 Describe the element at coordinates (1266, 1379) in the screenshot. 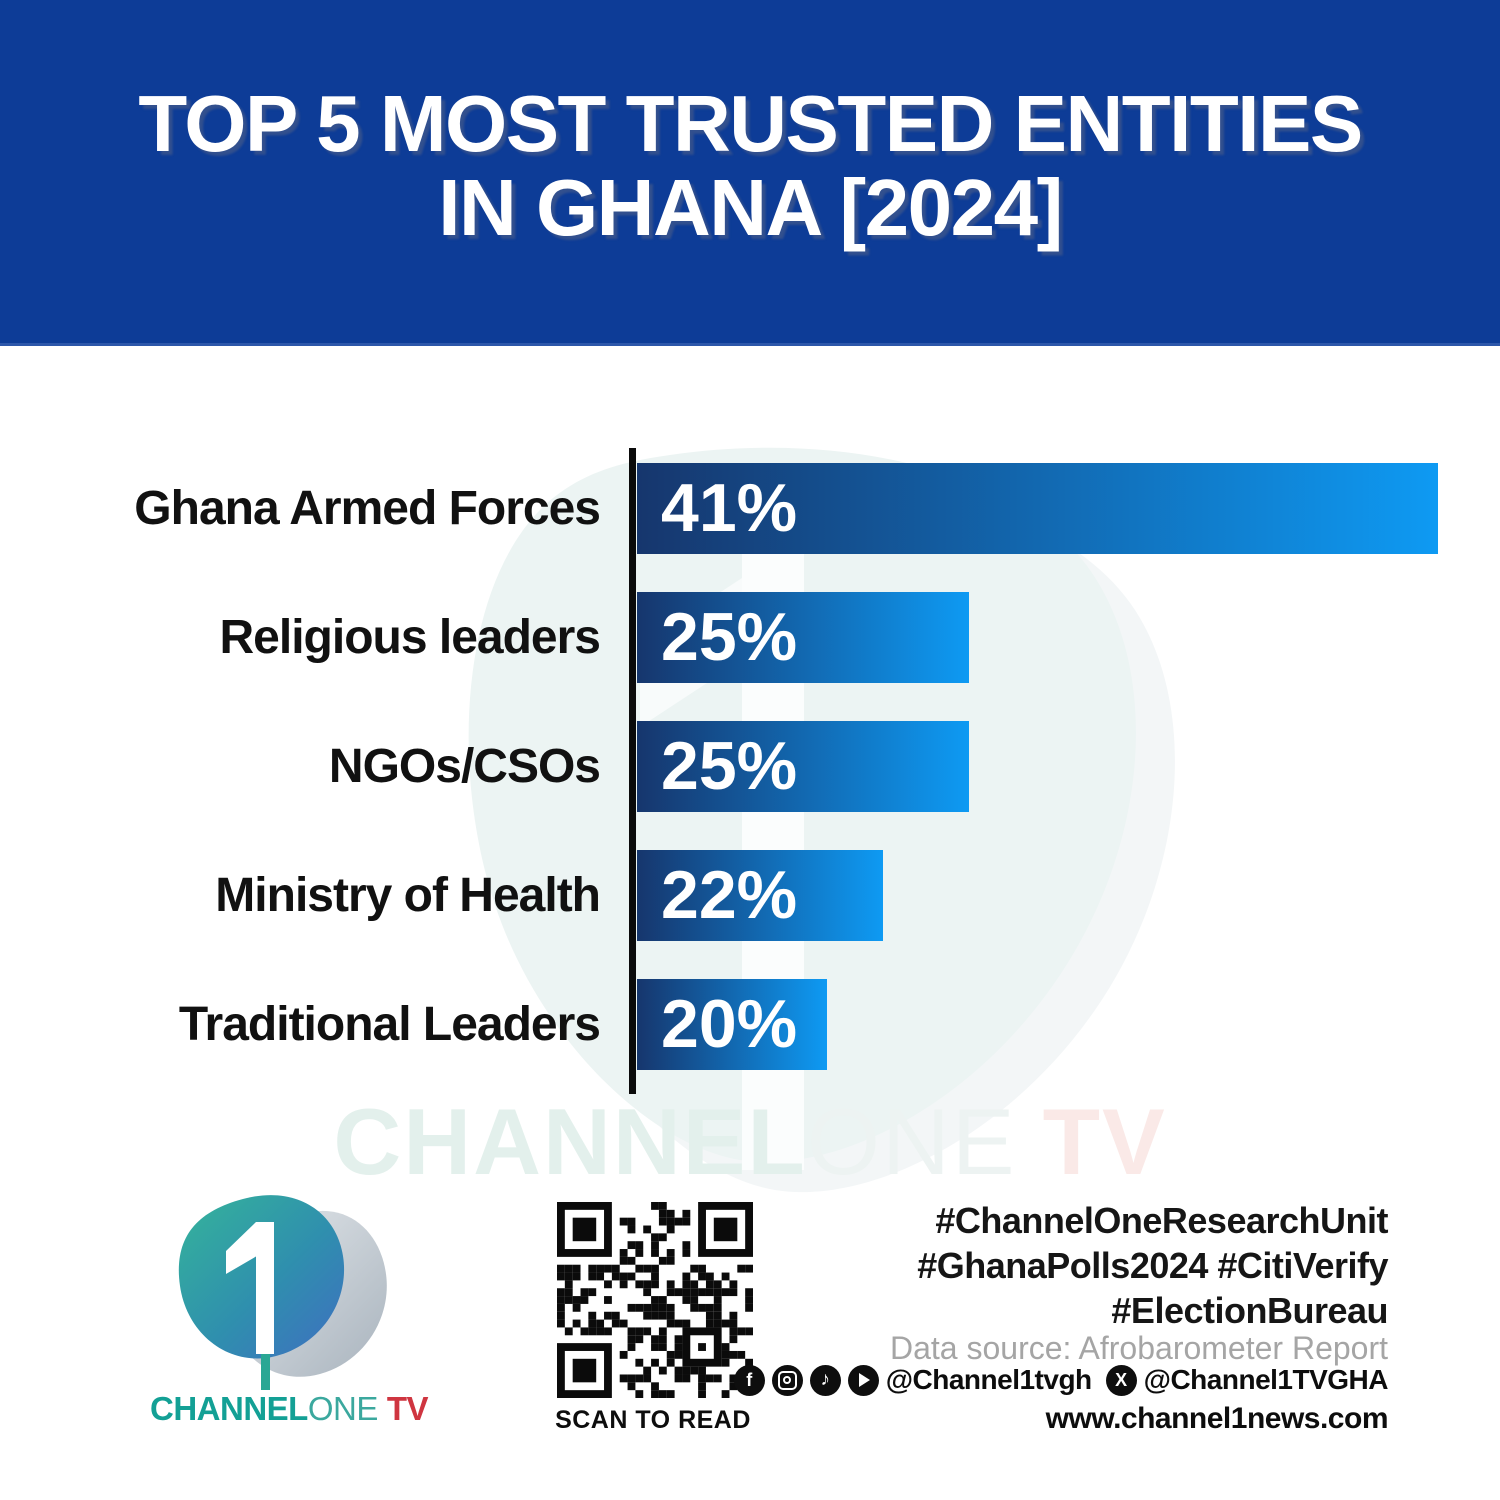

I see `social-handle-x: @Channel1TVGHA` at that location.